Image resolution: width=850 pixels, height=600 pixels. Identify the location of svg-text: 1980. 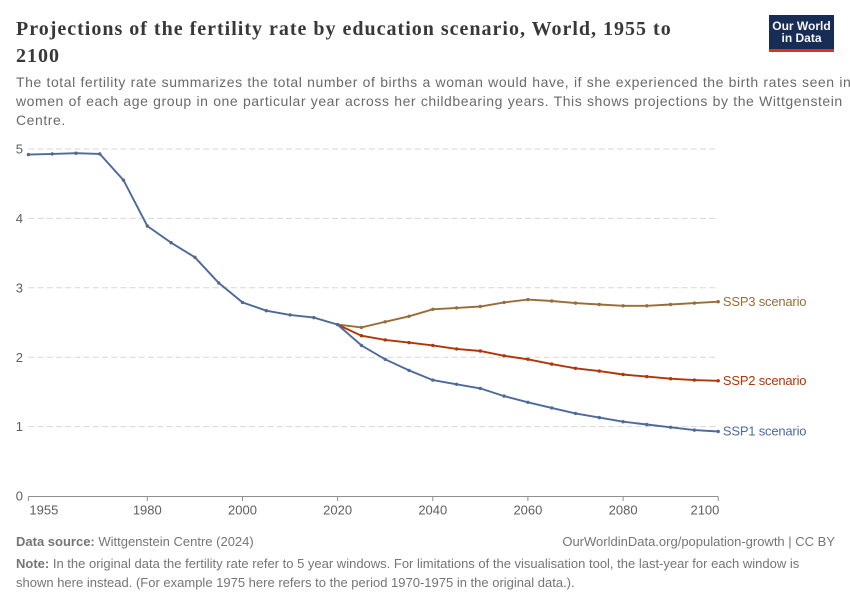
(147, 509).